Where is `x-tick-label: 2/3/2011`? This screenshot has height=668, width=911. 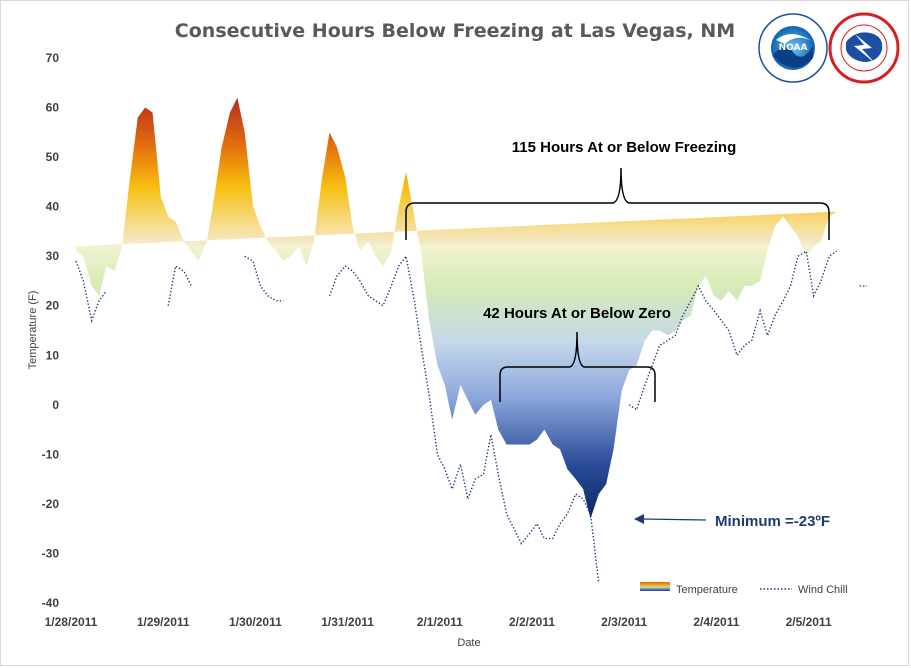
x-tick-label: 2/3/2011 is located at coordinates (624, 622).